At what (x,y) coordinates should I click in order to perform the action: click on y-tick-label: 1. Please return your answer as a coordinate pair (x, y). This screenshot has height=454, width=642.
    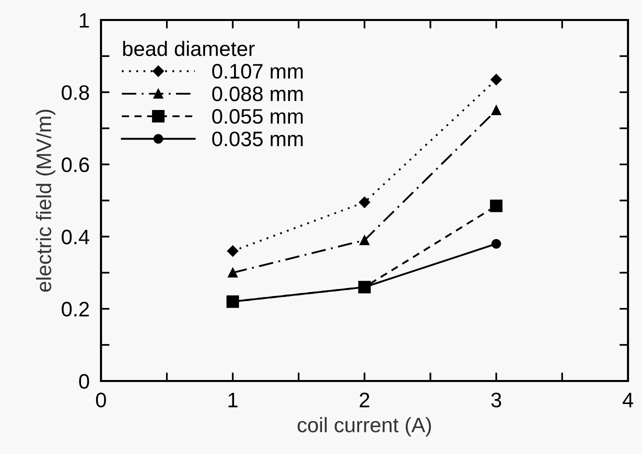
    Looking at the image, I should click on (84, 20).